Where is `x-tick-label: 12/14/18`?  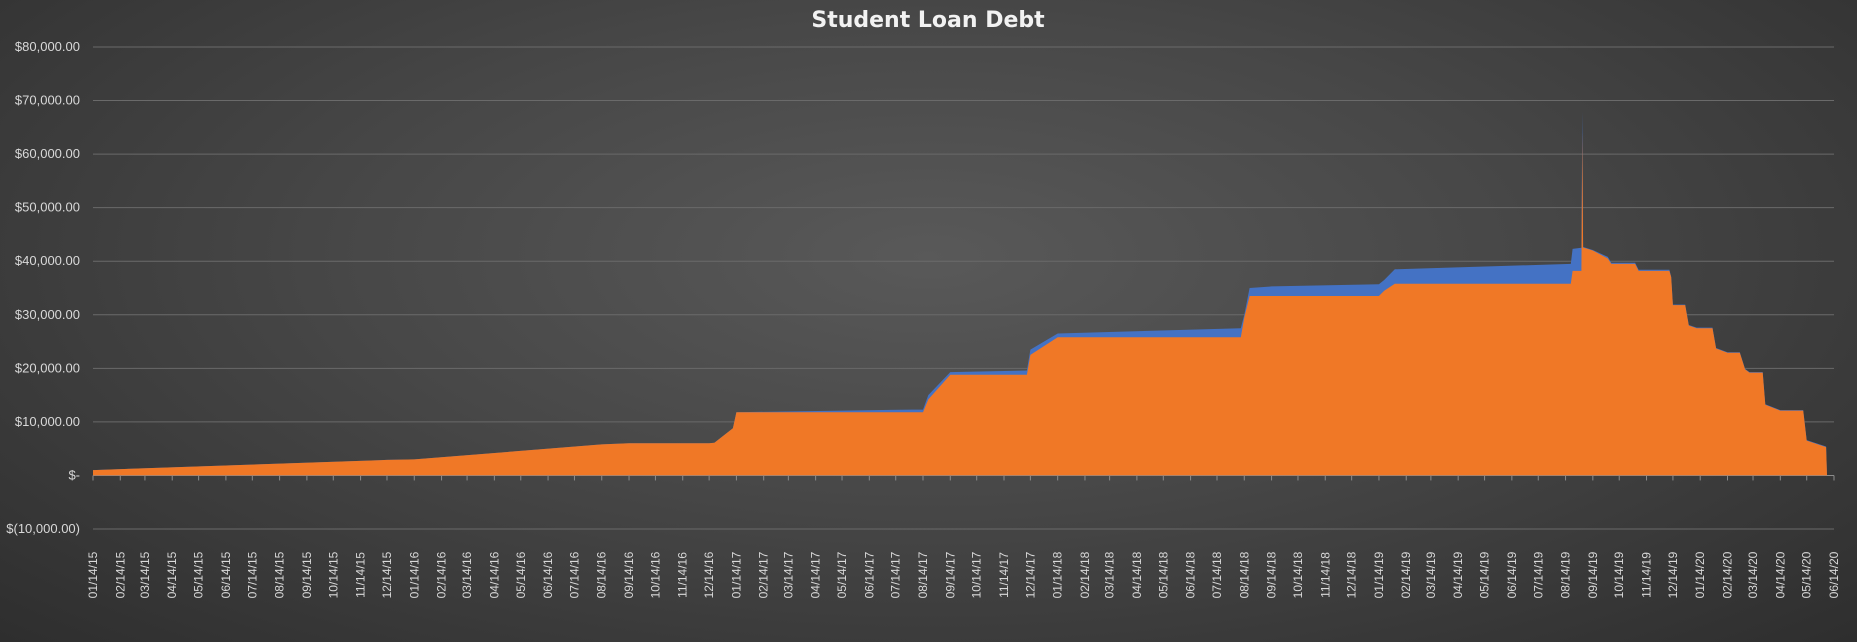
x-tick-label: 12/14/18 is located at coordinates (1352, 574).